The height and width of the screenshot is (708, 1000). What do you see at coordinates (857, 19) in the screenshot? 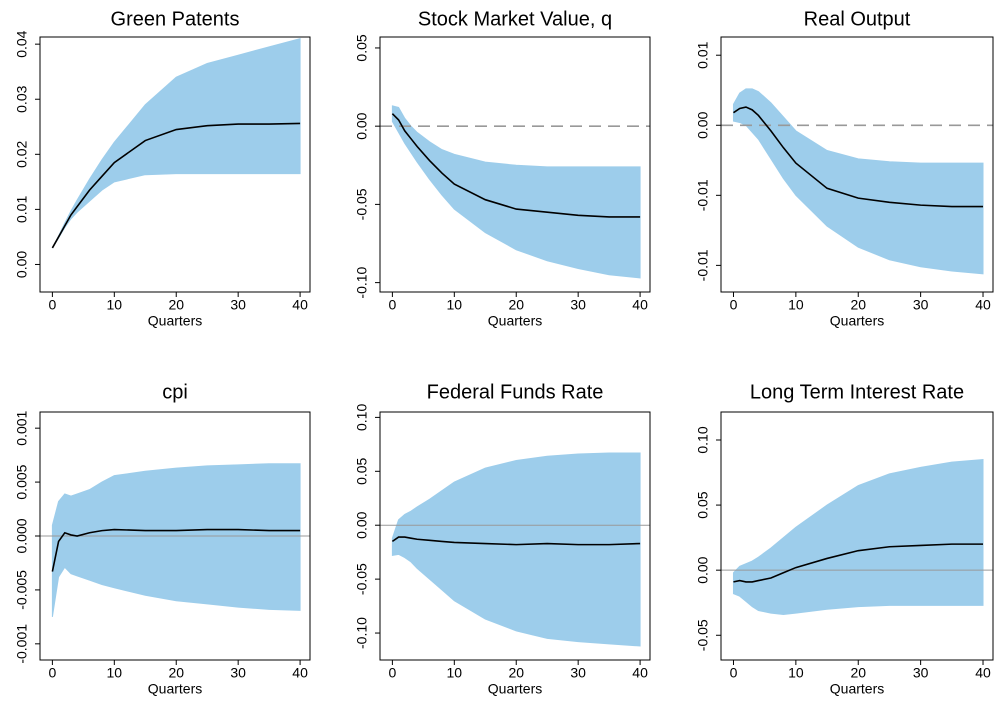
I see `panel-title: Real Output` at bounding box center [857, 19].